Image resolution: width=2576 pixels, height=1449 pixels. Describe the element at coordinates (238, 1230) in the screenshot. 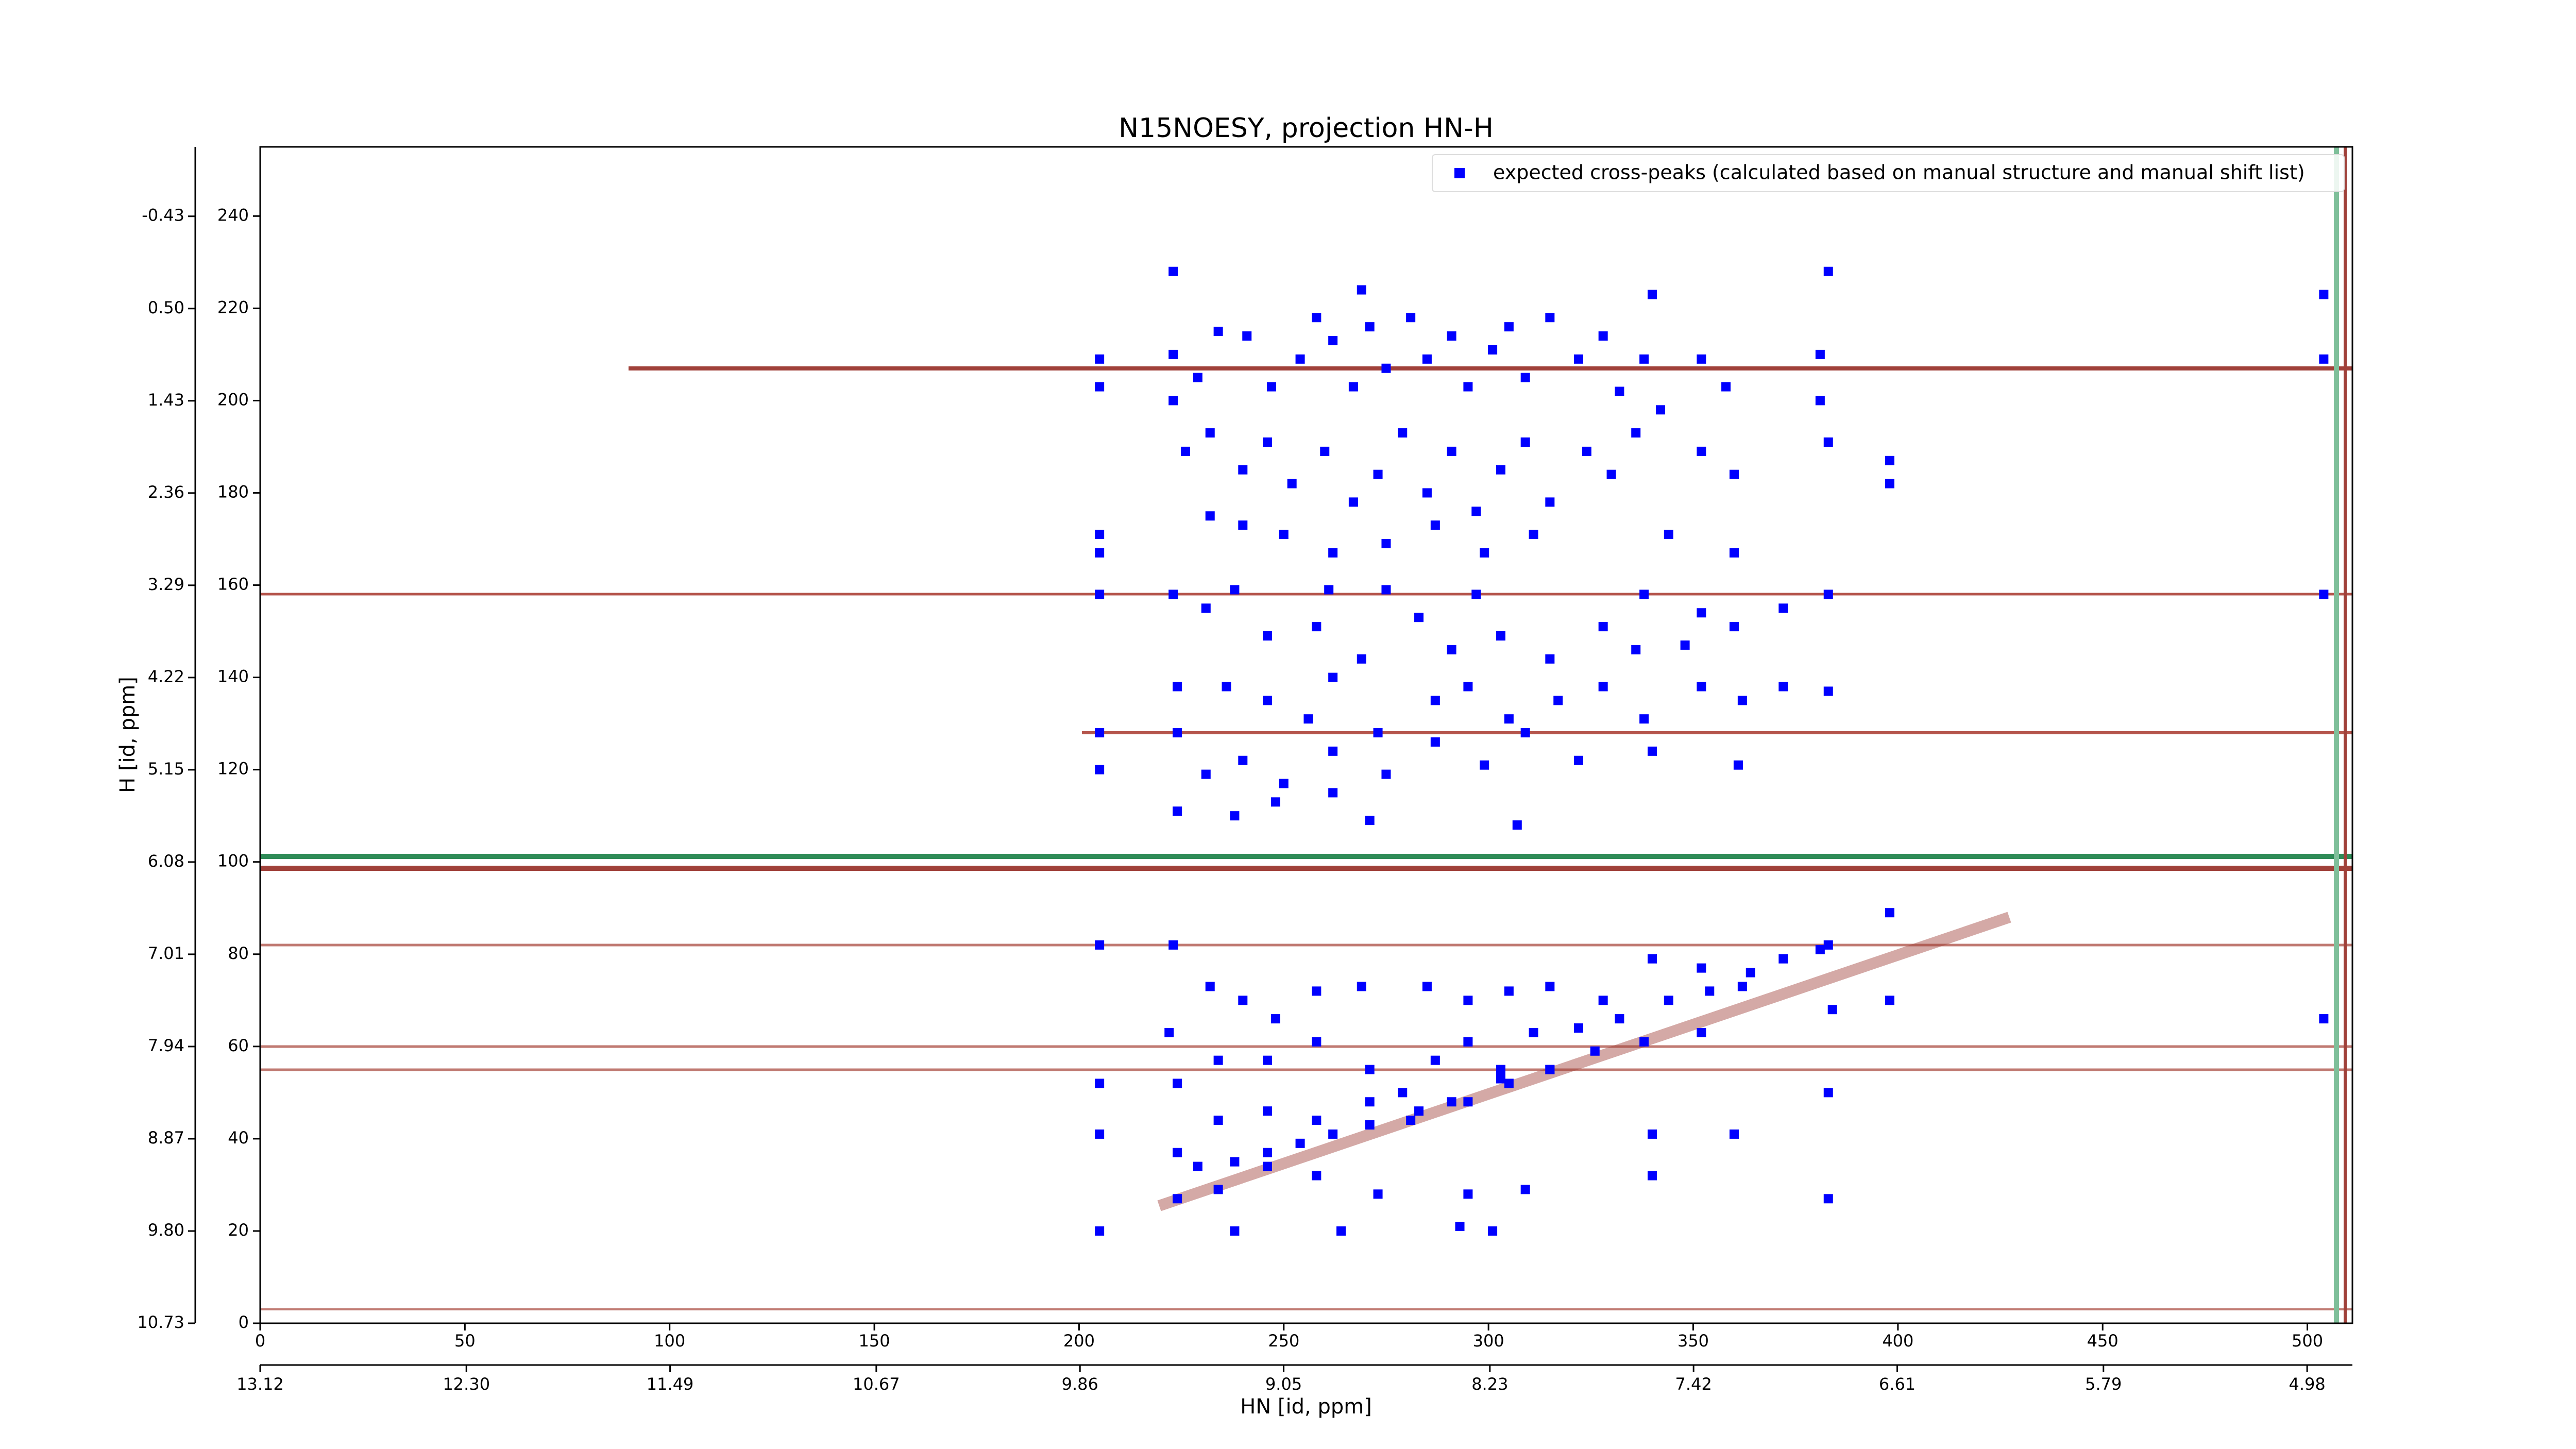

I see `y-tick-label: 20` at that location.